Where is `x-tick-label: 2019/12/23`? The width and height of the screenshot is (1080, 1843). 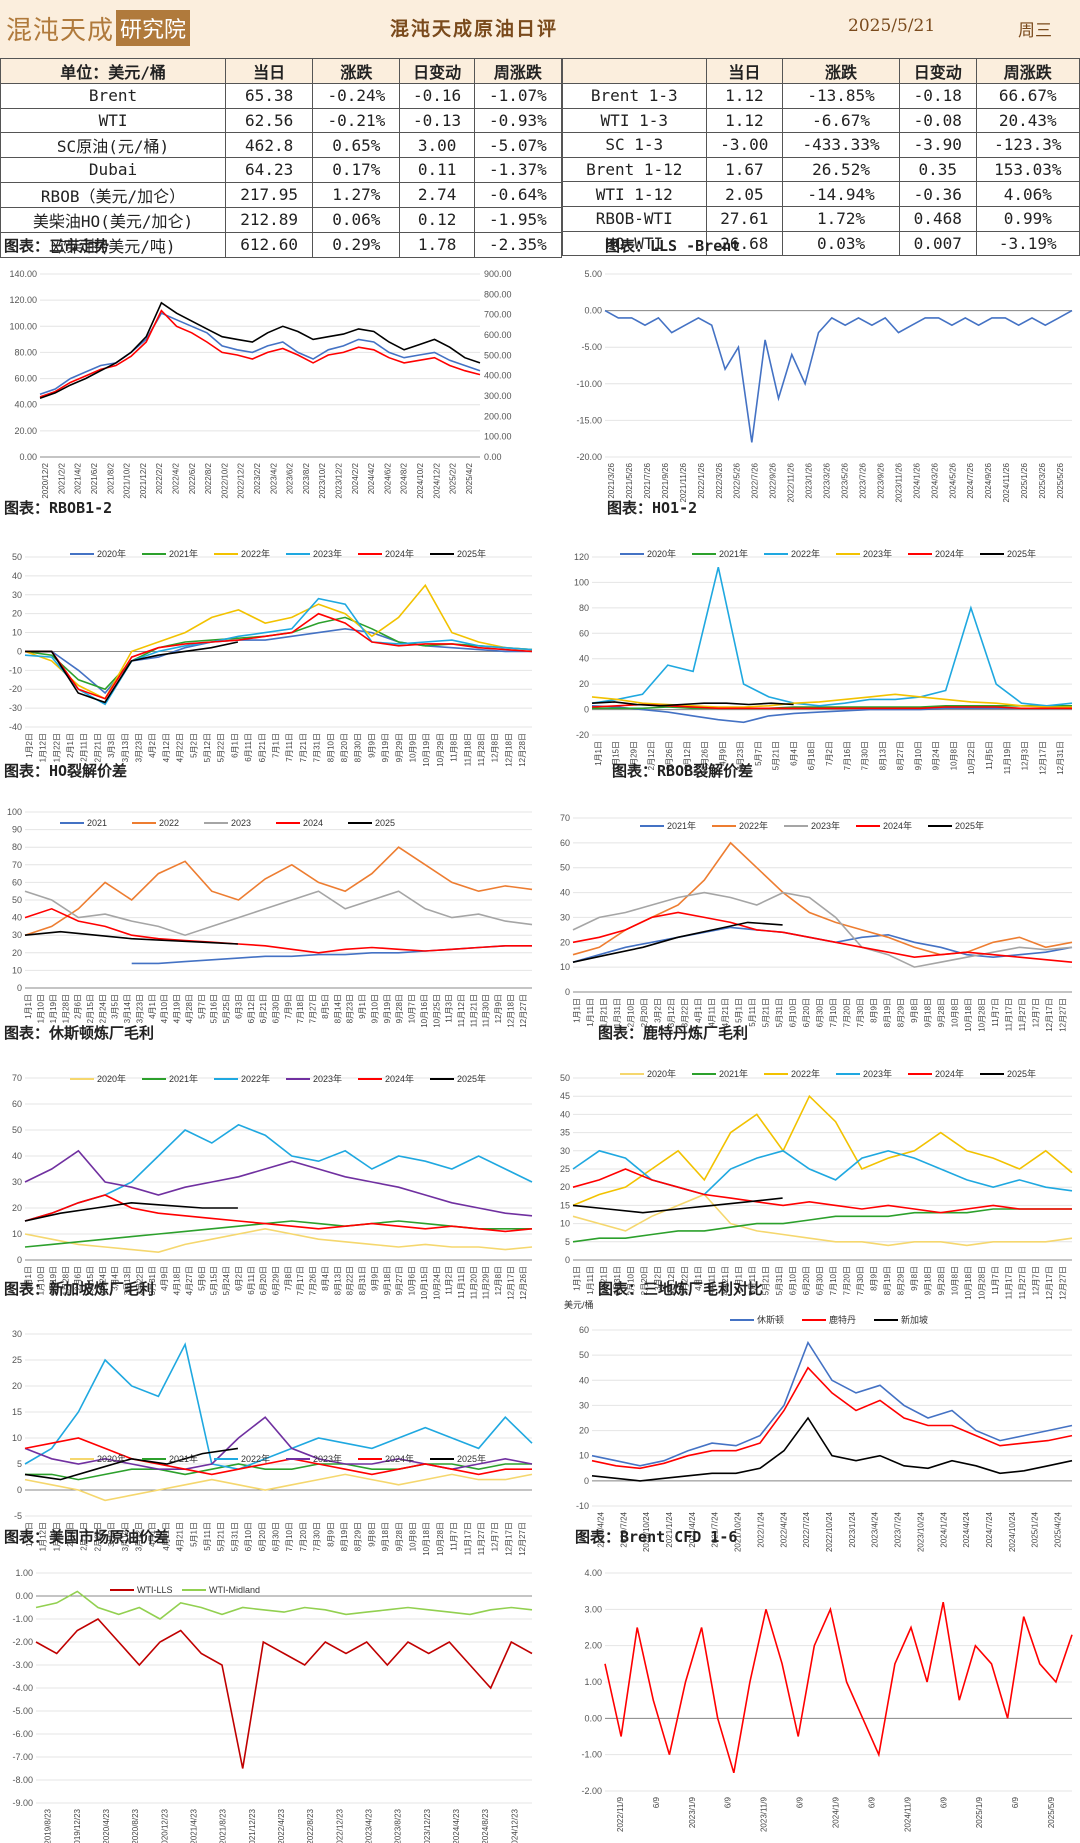
x-tick-label: 2019/12/23 is located at coordinates (77, 1825).